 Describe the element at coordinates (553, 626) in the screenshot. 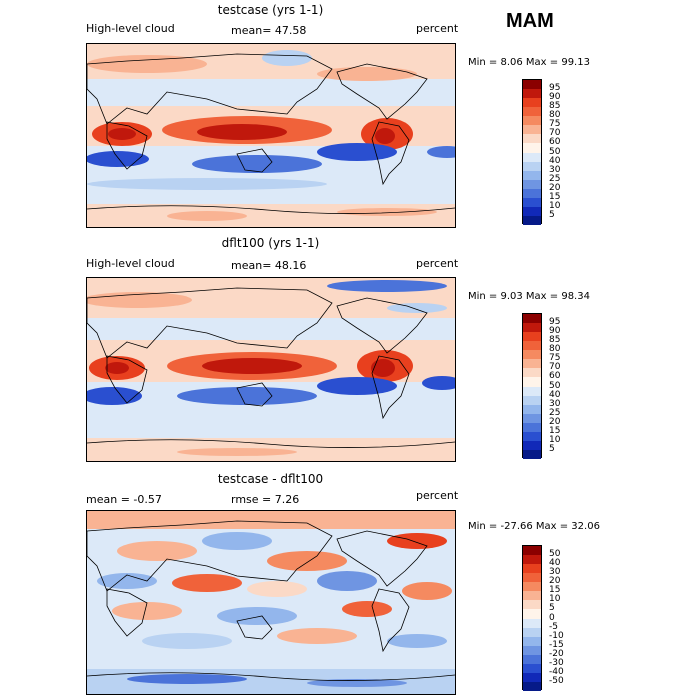

I see `colorbar-tick-label: -5` at that location.